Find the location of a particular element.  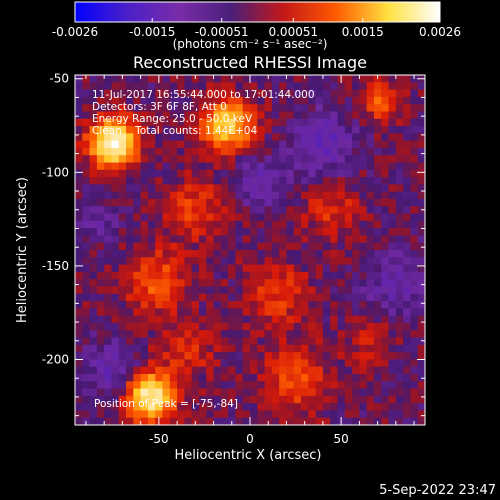

y-axis-title: Heliocentric Y (arcsec) is located at coordinates (22, 250).